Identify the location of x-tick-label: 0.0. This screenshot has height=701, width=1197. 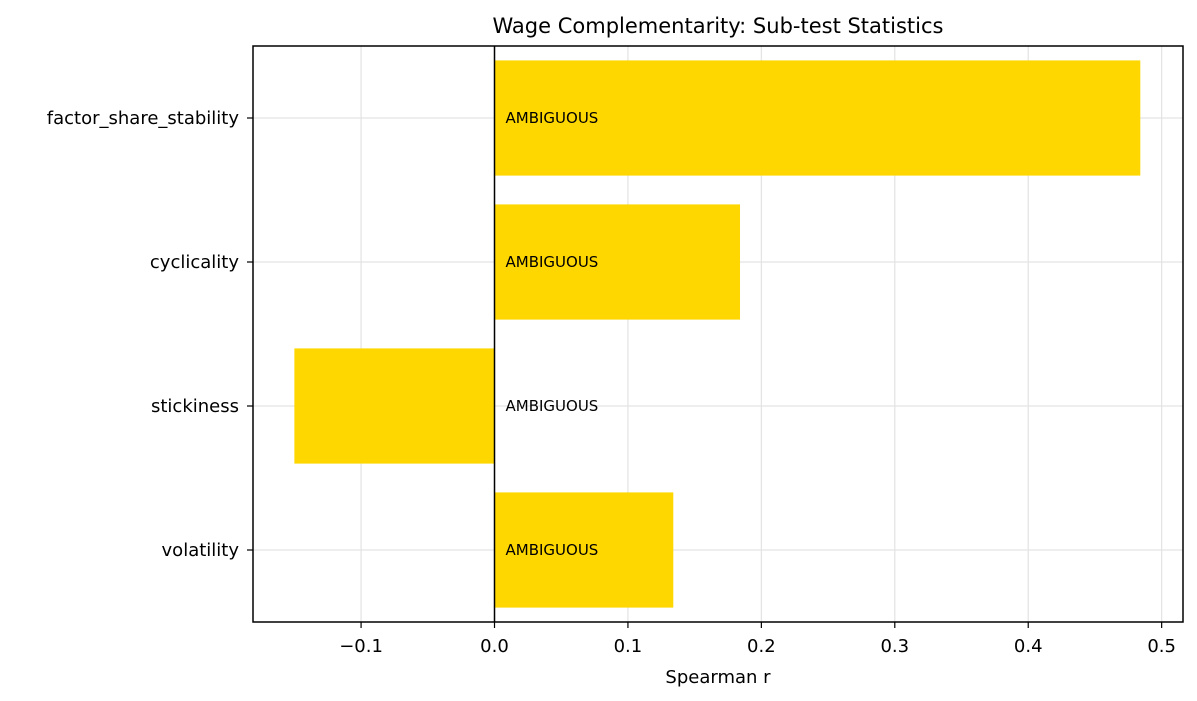
(494, 646).